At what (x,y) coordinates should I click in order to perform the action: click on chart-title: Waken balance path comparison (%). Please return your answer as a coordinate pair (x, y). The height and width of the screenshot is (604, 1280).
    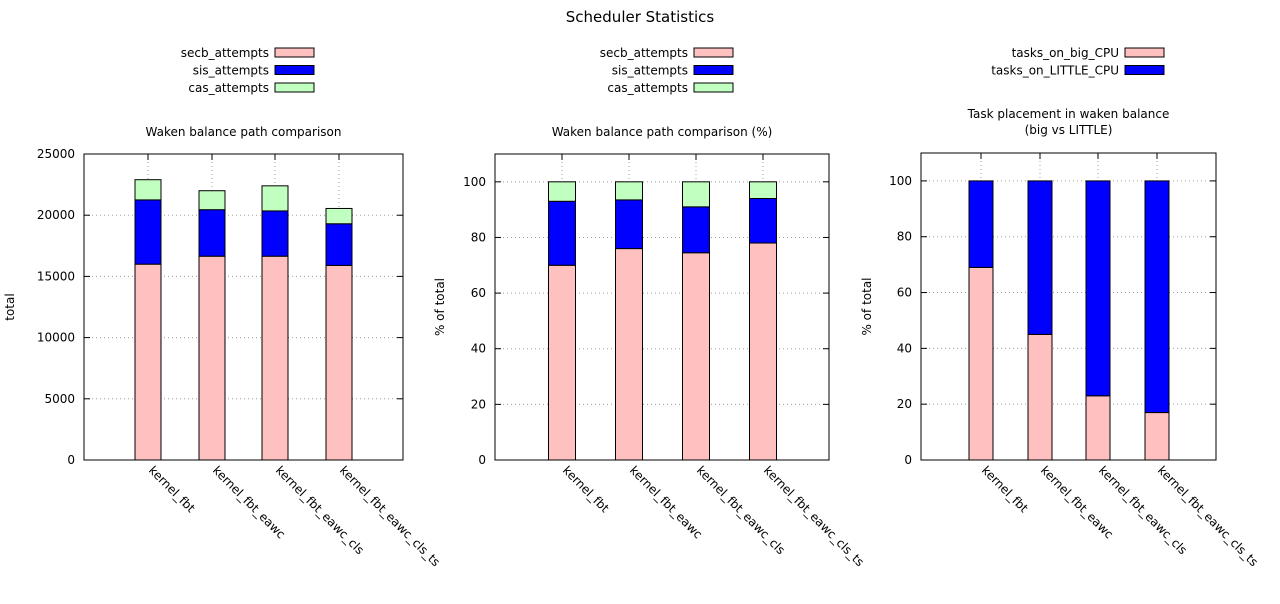
    Looking at the image, I should click on (662, 132).